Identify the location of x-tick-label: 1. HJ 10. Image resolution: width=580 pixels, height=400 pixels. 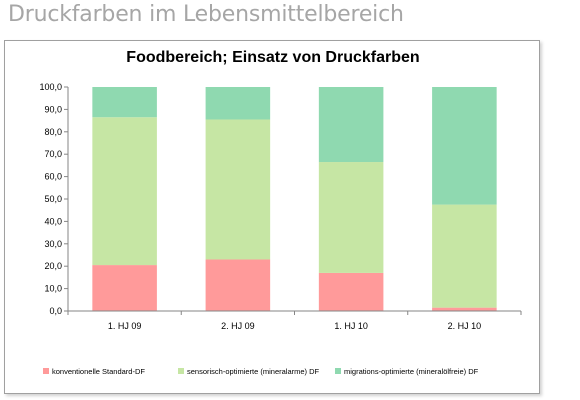
(351, 326).